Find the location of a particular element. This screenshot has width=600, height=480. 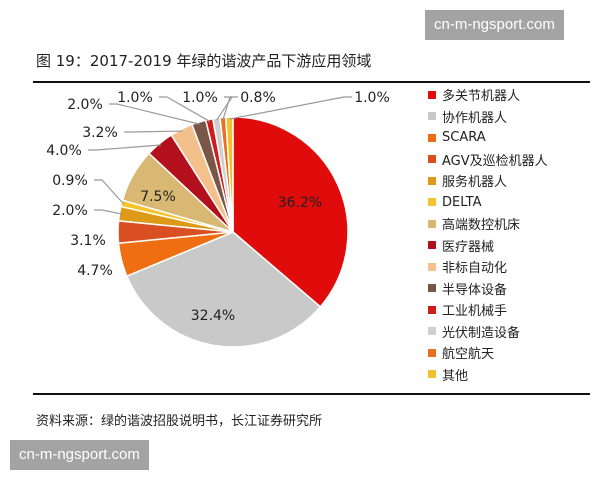

data-label: 0.9% is located at coordinates (70, 181).